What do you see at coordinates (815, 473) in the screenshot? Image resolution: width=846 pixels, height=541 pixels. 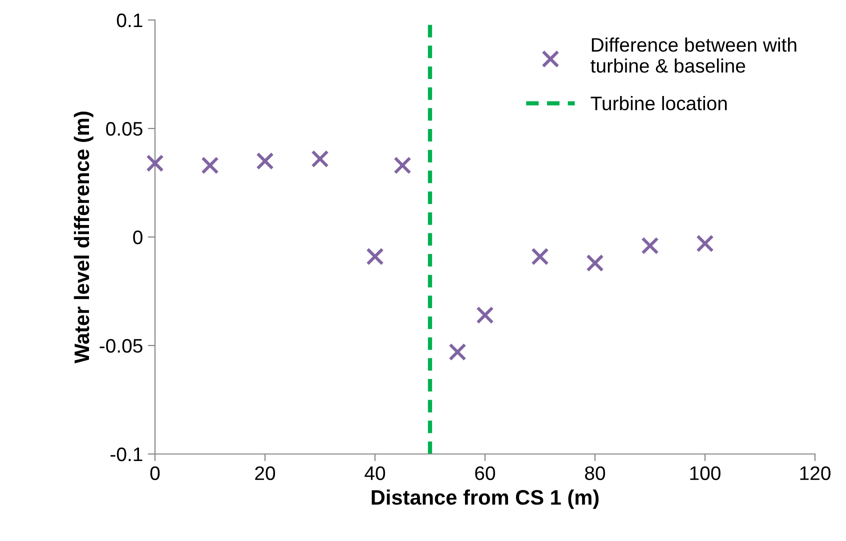 I see `x-tick-label: 120` at bounding box center [815, 473].